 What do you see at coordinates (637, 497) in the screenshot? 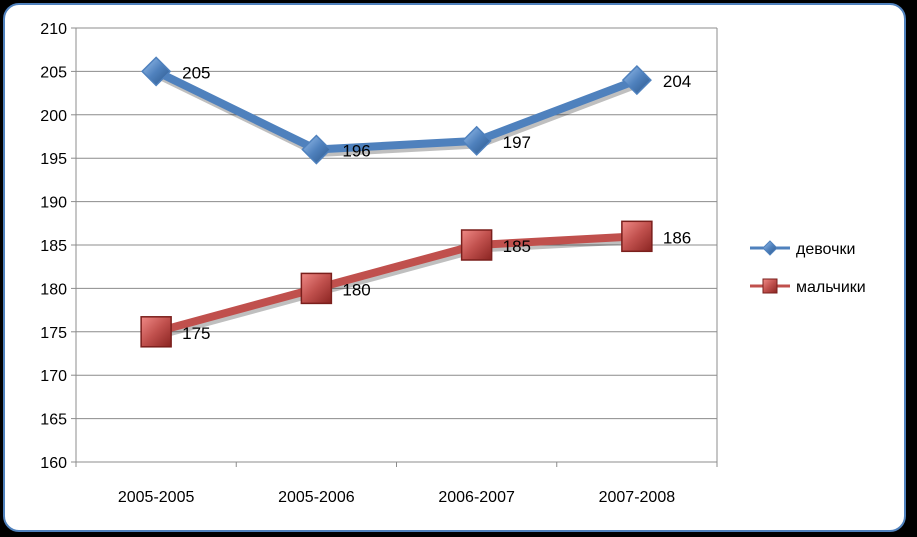
I see `x-tick-label: 2007-2008` at bounding box center [637, 497].